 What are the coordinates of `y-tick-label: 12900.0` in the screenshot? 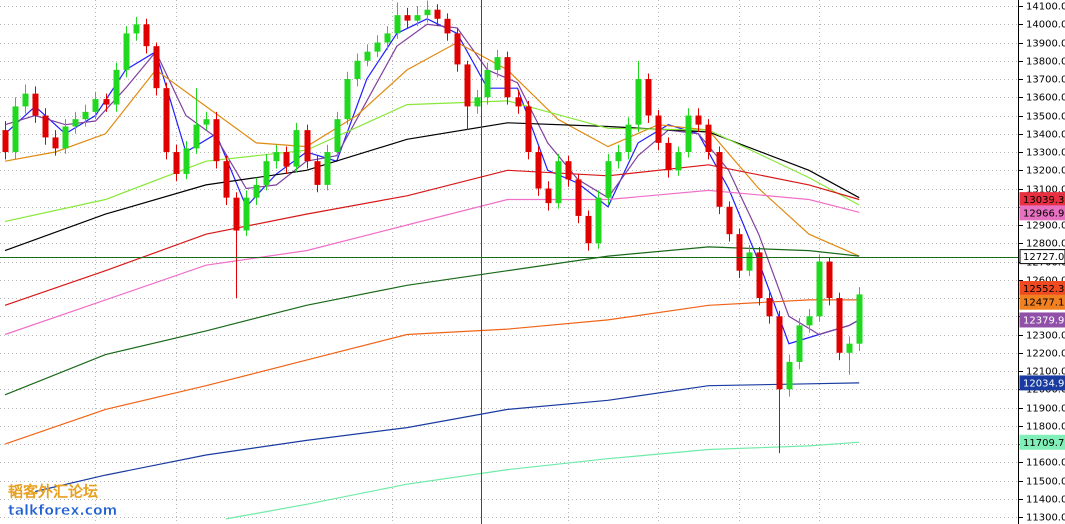 It's located at (1045, 226).